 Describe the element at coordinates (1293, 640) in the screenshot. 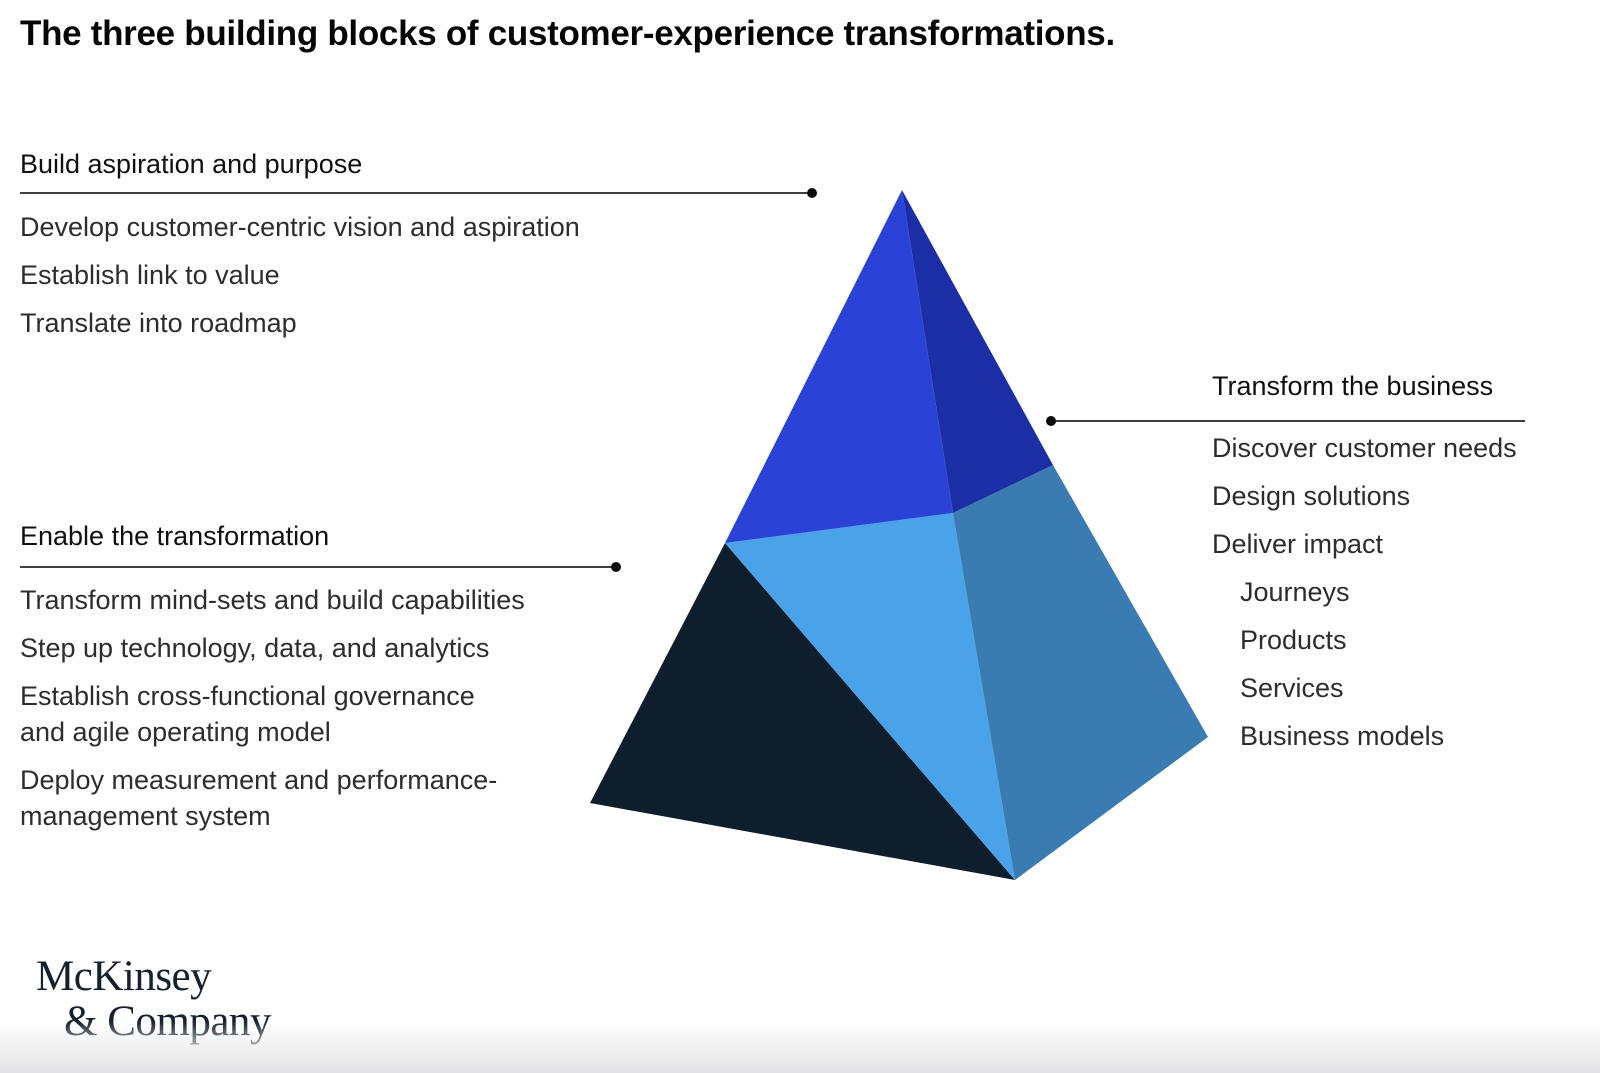

I see `list-item: Products` at that location.